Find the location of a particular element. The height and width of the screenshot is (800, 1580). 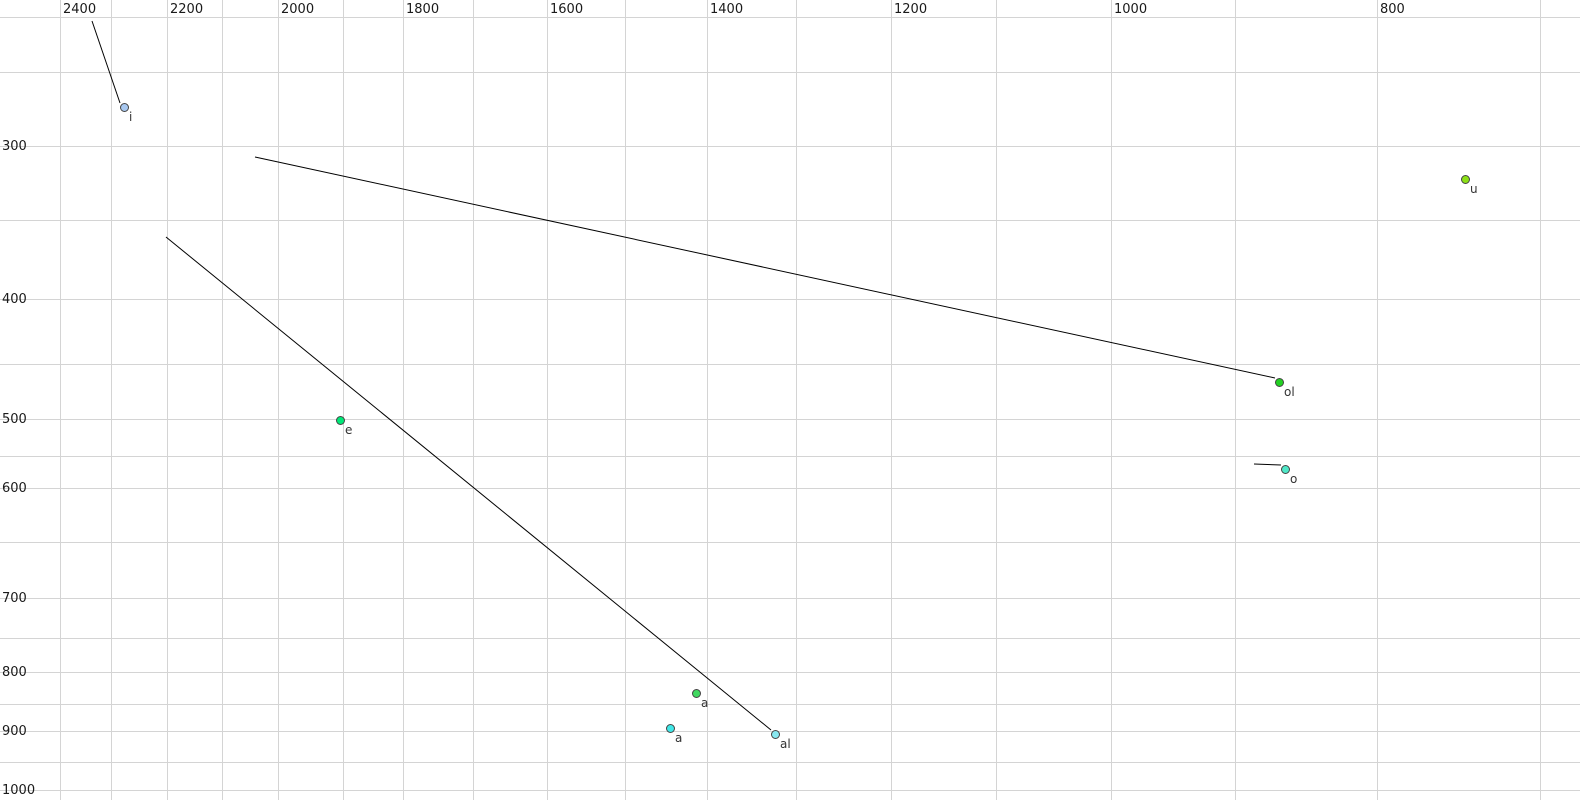

x-axis-tick-label: 2400 is located at coordinates (80, 9).